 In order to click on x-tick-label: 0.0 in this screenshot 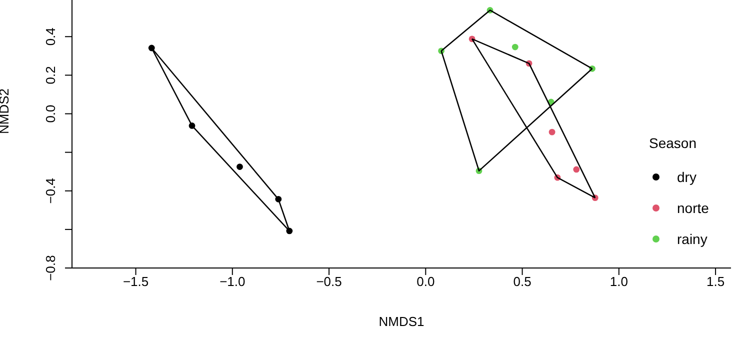, I will do `click(425, 282)`.